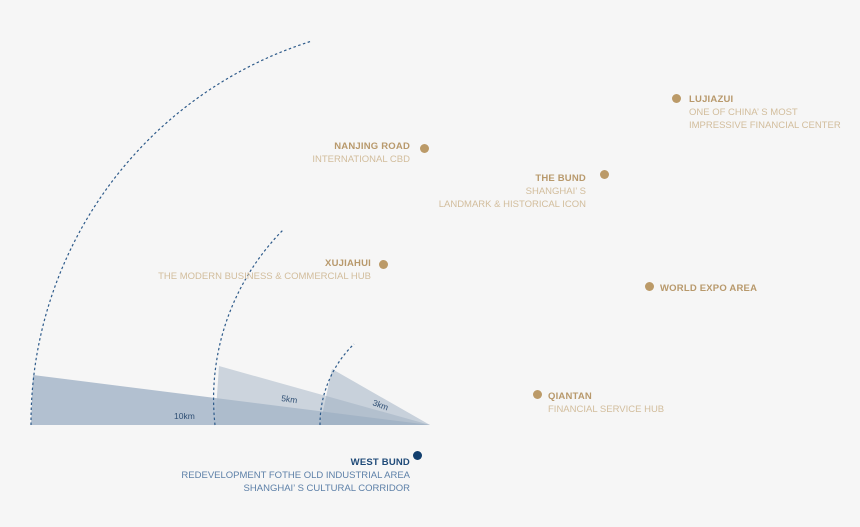  I want to click on nanjing-road-title: NANJING ROAD, so click(372, 146).